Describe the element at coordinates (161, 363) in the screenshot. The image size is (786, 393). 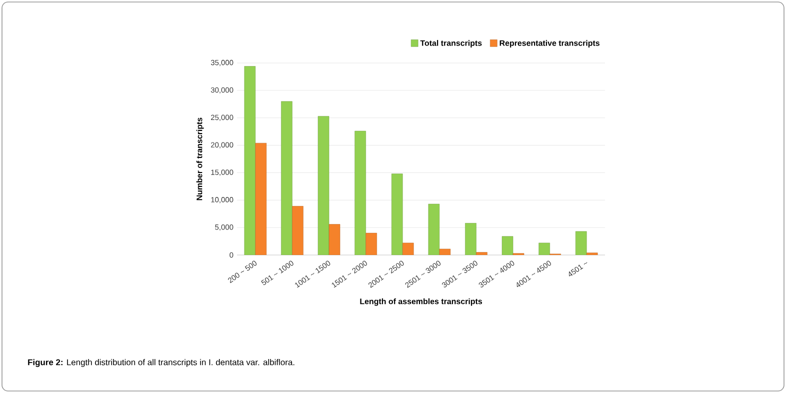
I see `text: Figure 2: Length distribution of all transcripts in I. dentata var. albiflora.` at that location.